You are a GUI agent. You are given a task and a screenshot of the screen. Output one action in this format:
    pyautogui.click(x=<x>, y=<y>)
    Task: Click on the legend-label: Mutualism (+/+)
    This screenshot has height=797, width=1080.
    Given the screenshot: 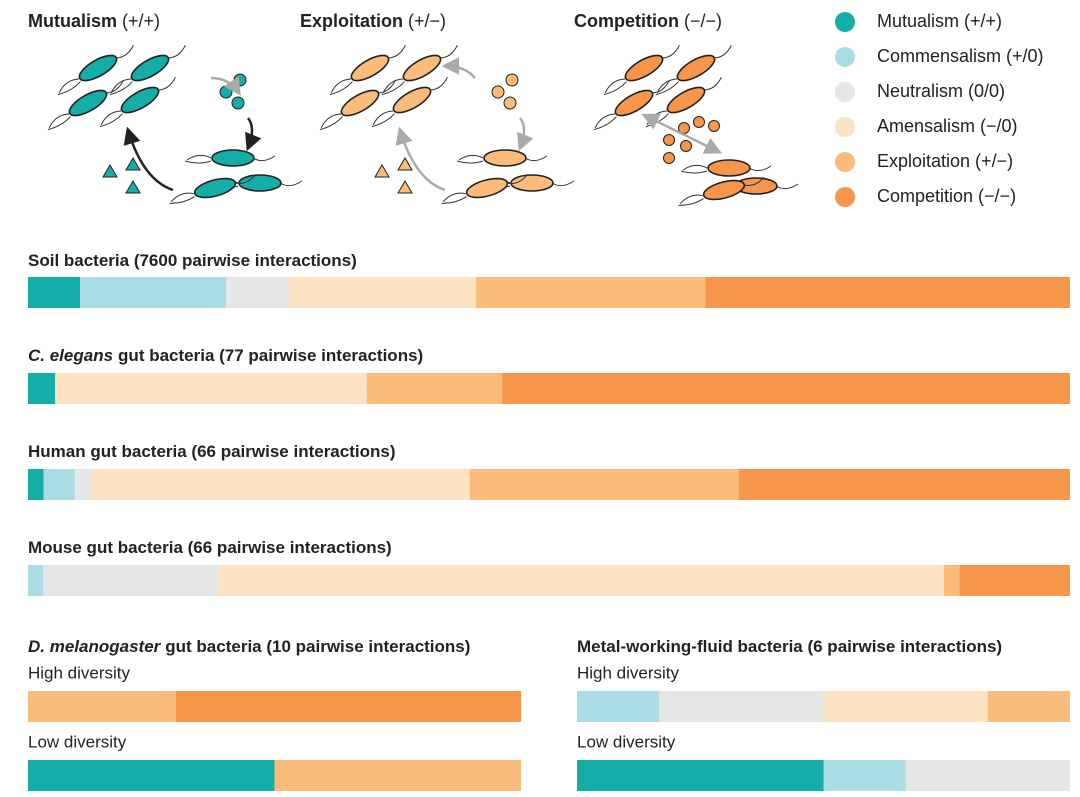 What is the action you would take?
    pyautogui.click(x=939, y=21)
    